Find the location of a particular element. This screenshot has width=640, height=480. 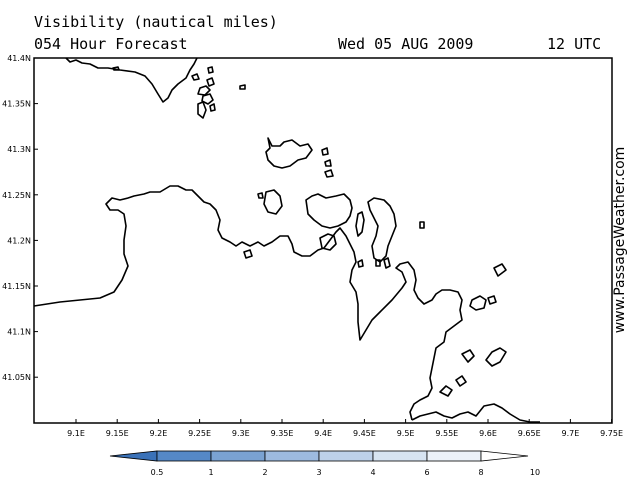

lon-label: 9.1E is located at coordinates (76, 433).